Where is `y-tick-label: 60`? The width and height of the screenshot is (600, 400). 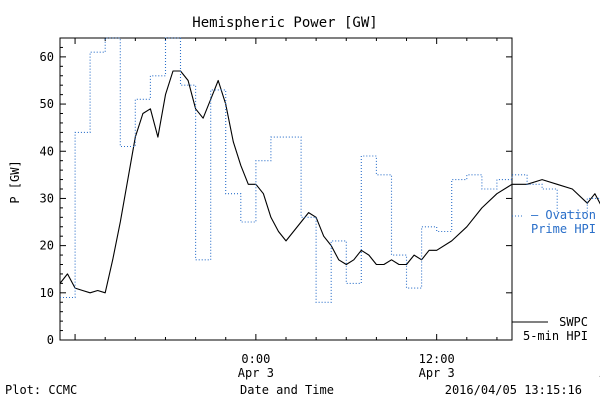 y-tick-label: 60 is located at coordinates (47, 57).